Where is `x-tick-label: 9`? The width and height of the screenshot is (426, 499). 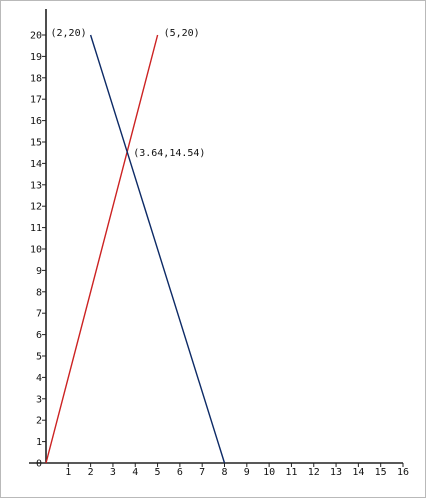 x-tick-label: 9 is located at coordinates (247, 472).